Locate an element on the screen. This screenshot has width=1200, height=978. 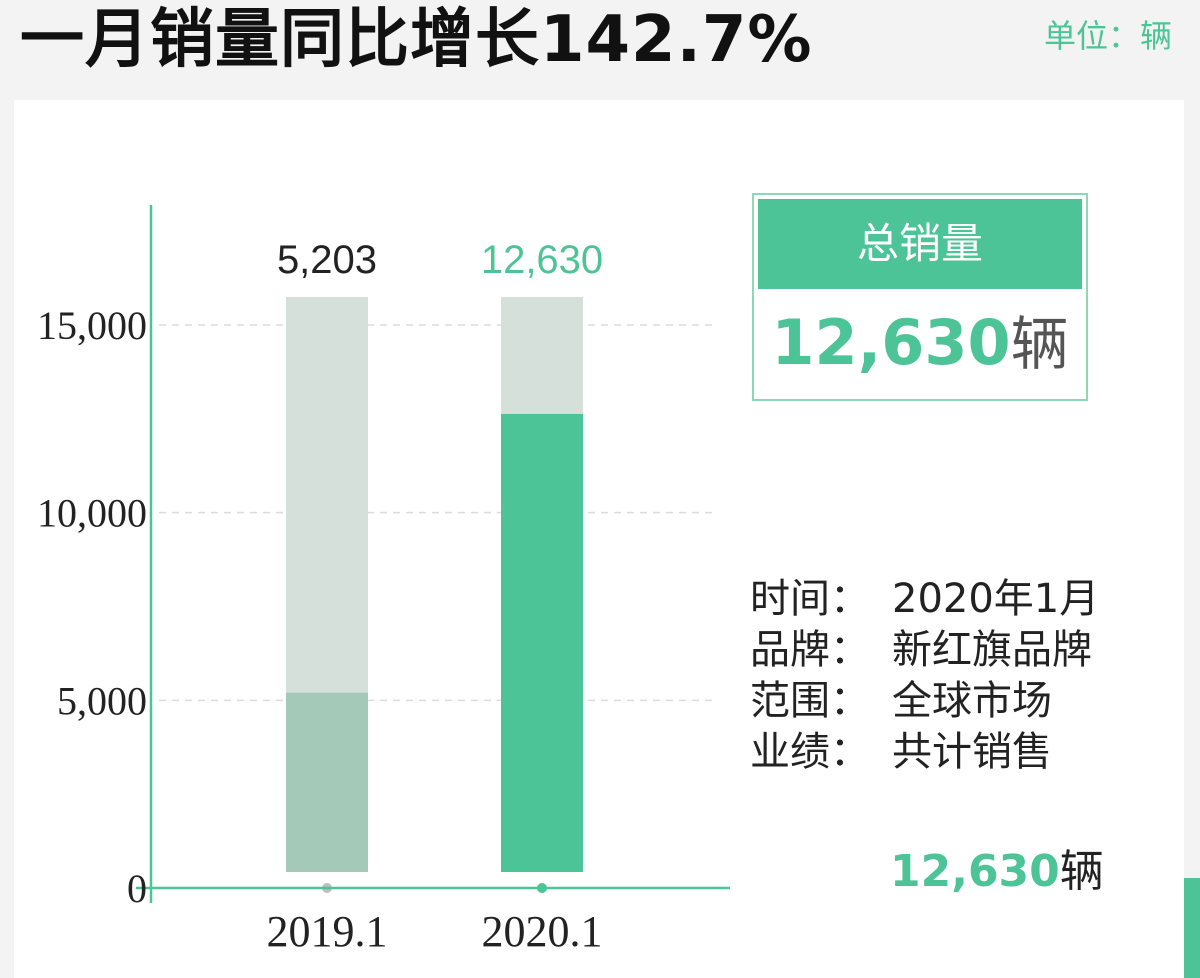
info-value: 新红旗品牌 is located at coordinates (992, 650).